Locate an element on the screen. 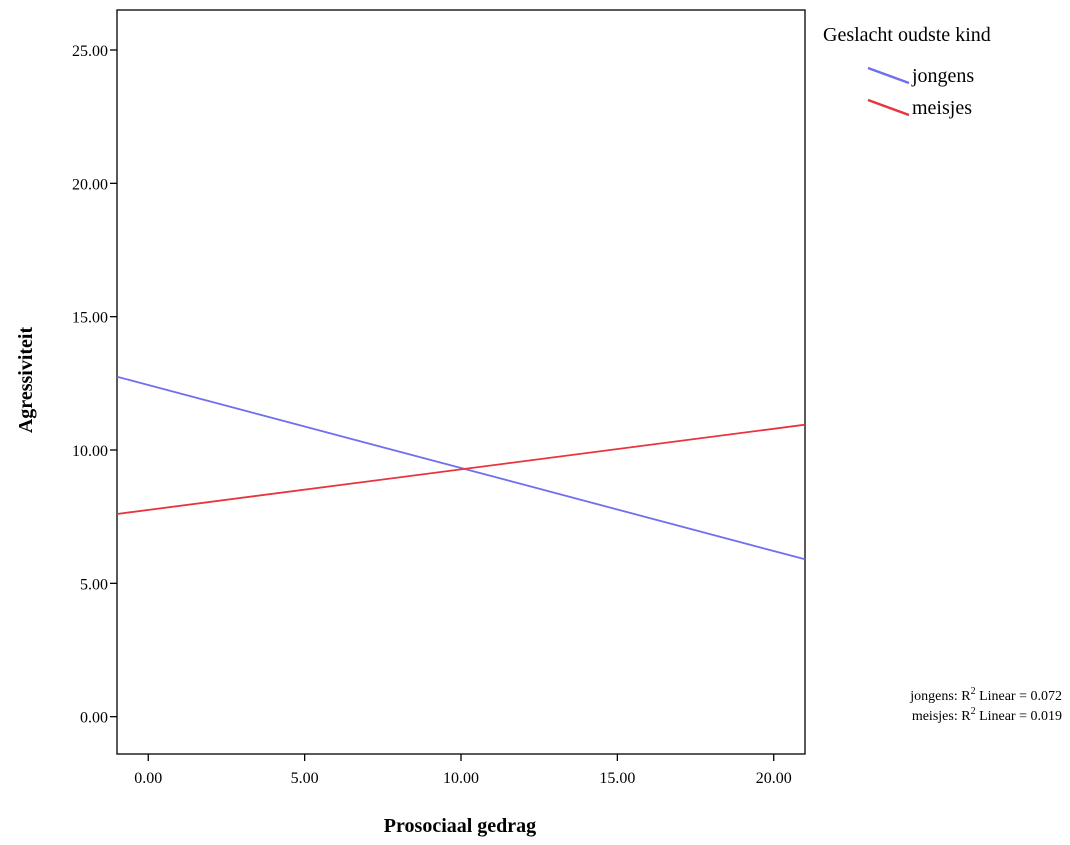  y-tick-label: 15.00 is located at coordinates (90, 318).